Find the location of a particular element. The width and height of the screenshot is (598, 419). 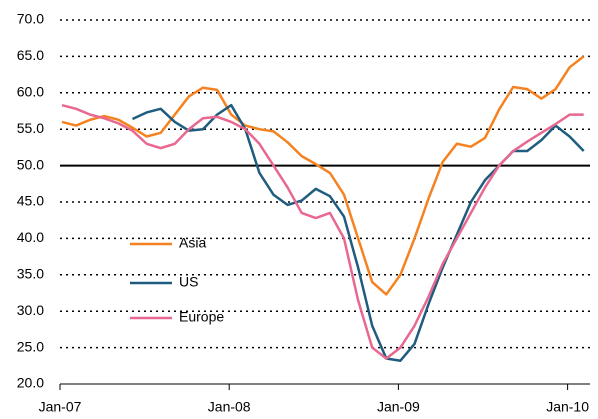

y-tick-label: 70.0 is located at coordinates (30, 19).